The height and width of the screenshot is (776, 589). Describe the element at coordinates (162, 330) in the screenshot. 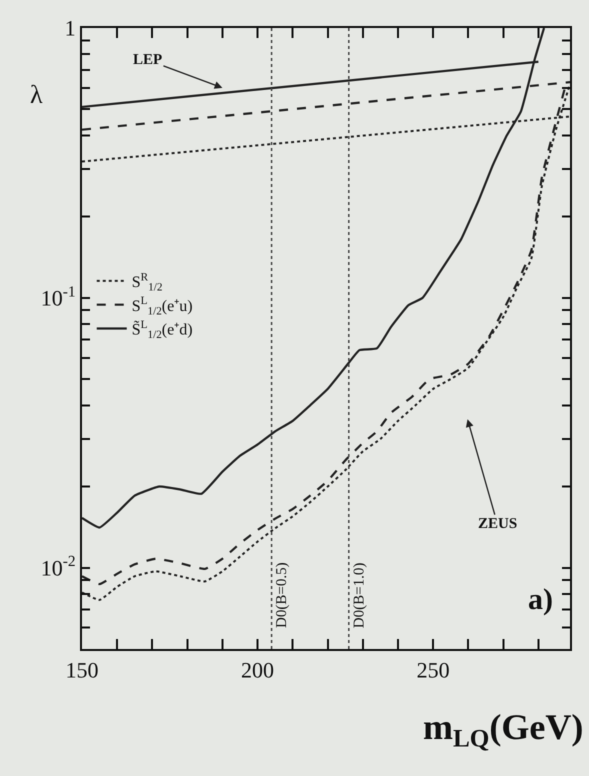

I see `legend-label: S̃$^{L}$$_{1/2}$(e⁺d)` at that location.